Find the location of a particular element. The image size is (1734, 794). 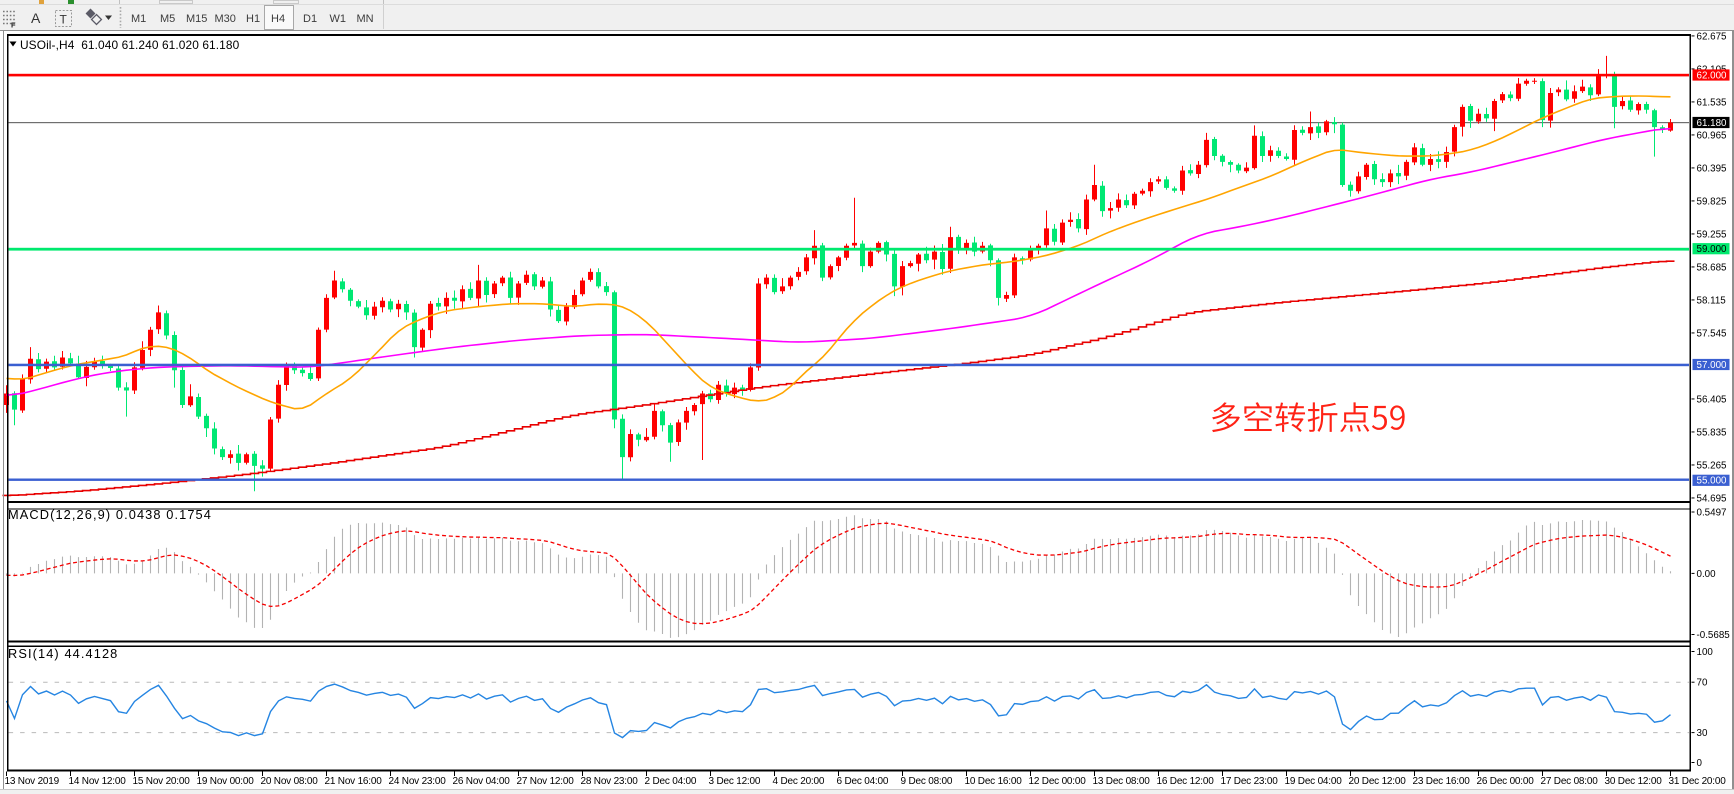

svg-text: 30 is located at coordinates (1702, 733).